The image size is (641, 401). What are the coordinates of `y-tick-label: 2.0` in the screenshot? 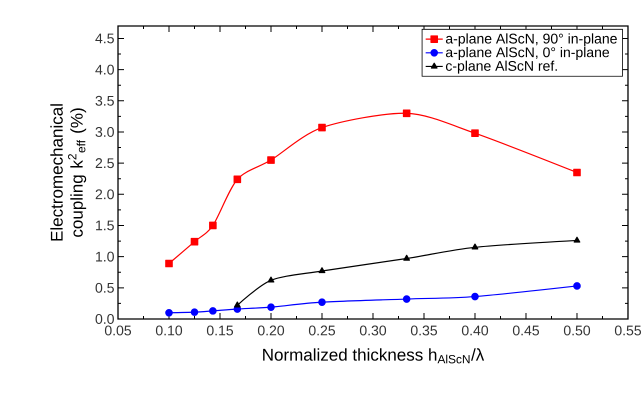 It's located at (105, 194).